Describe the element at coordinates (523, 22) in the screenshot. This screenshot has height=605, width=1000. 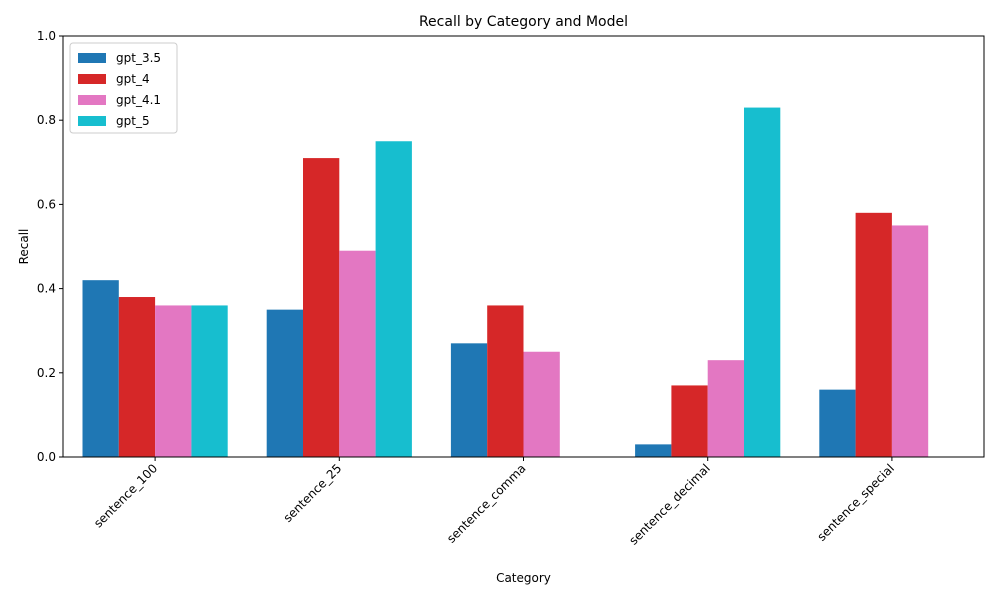
I see `chart-title: Recall by Category and Model` at that location.